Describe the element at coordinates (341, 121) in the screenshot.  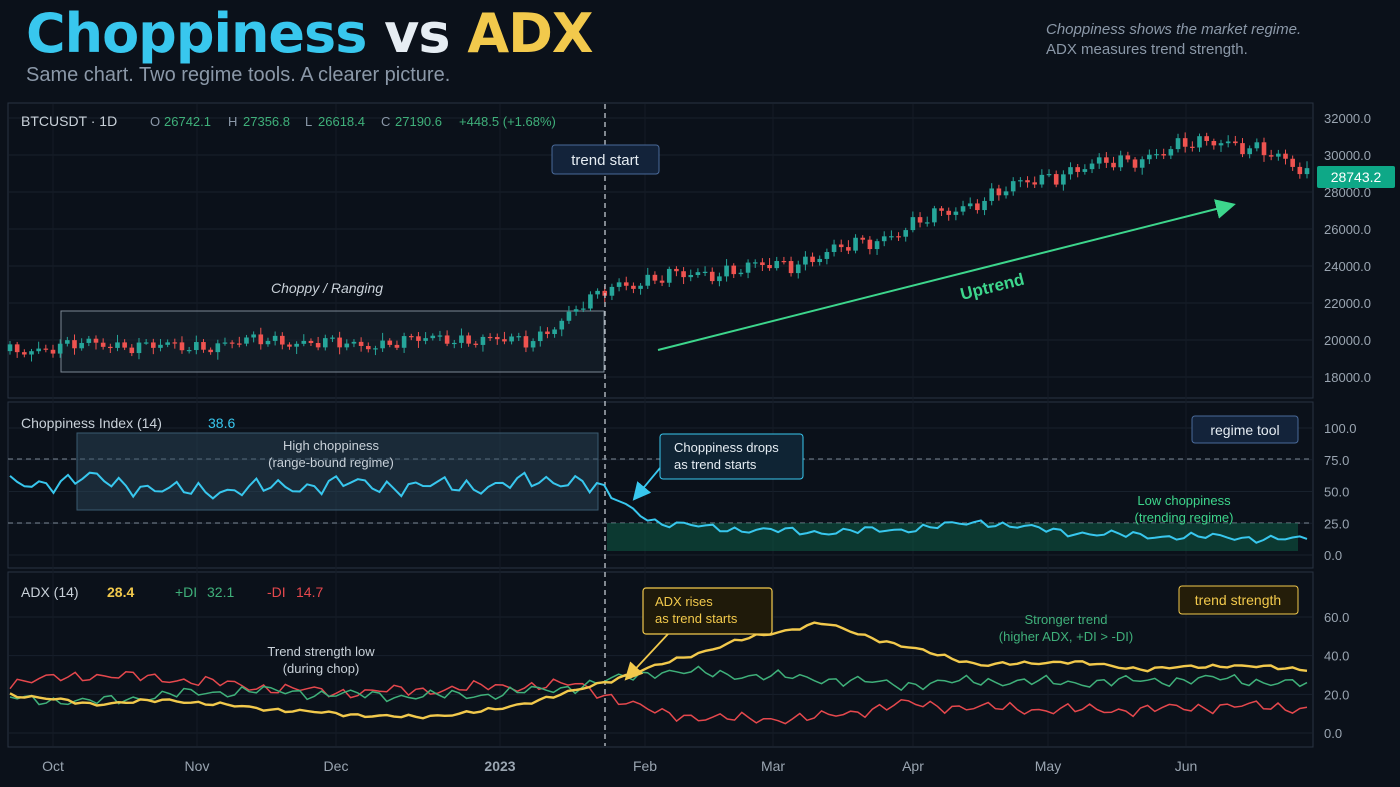
I see `low-value: 26618.4` at that location.